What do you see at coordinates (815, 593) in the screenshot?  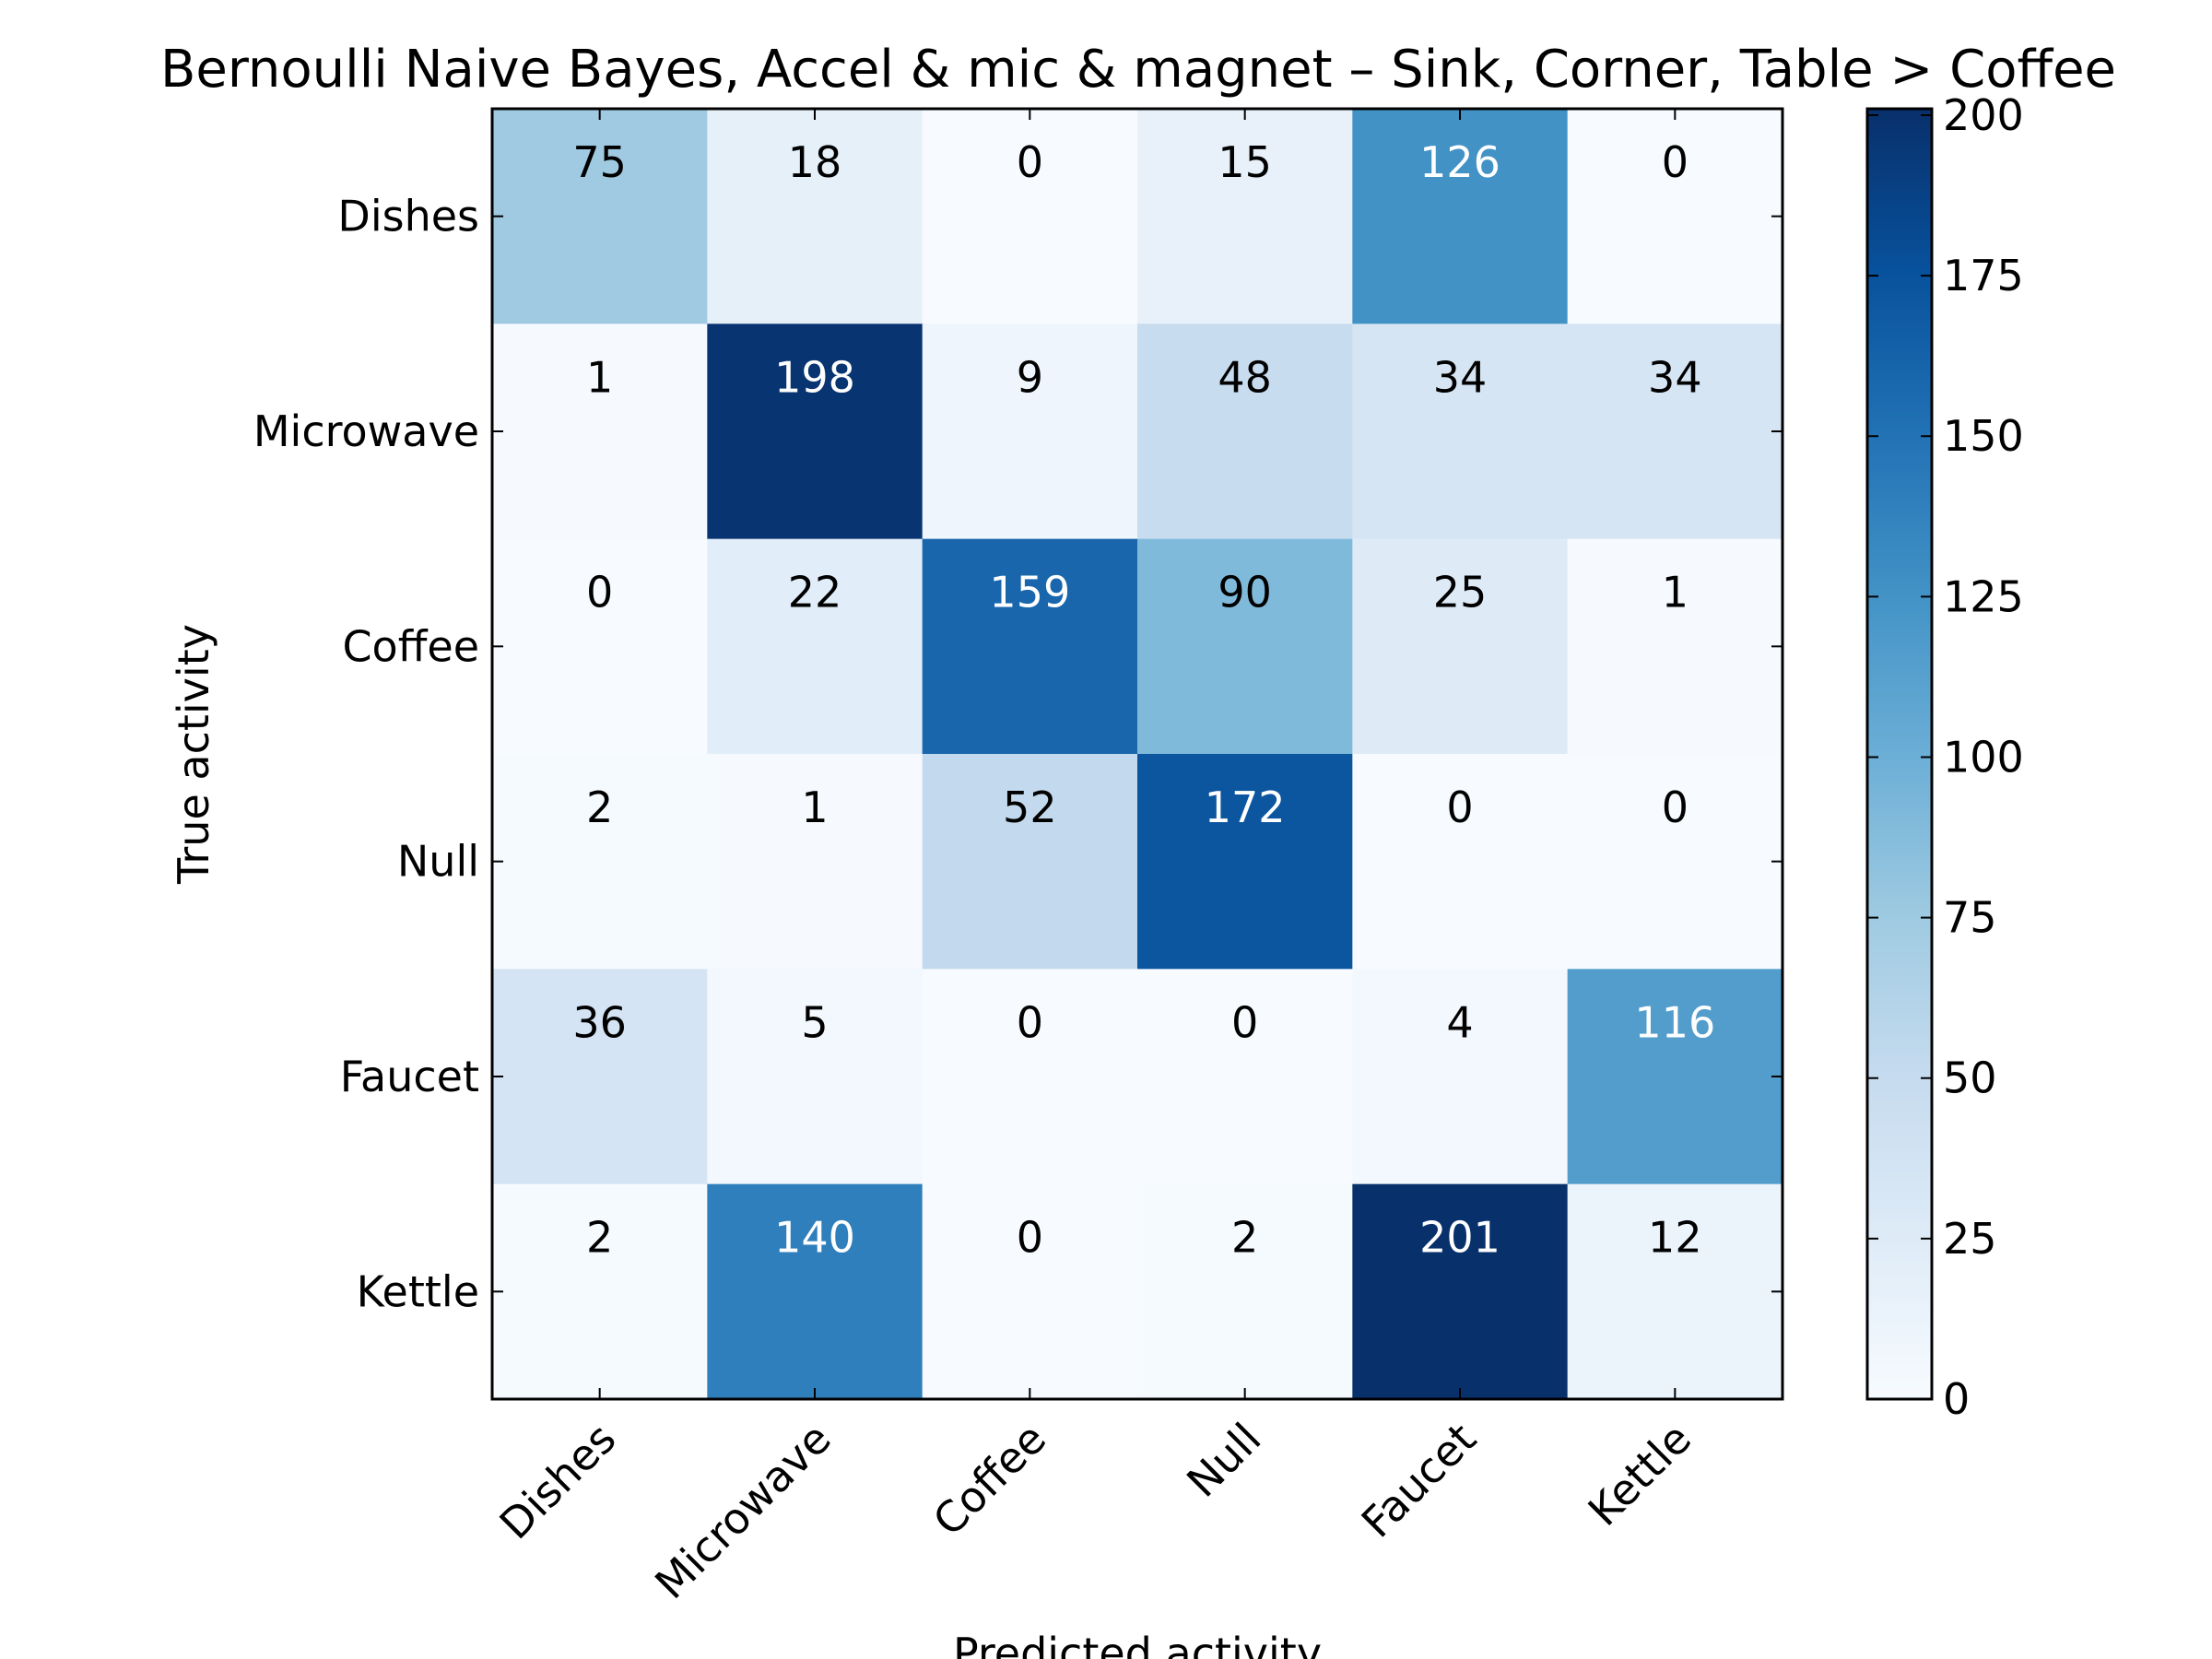 I see `cell-value-label: 22` at bounding box center [815, 593].